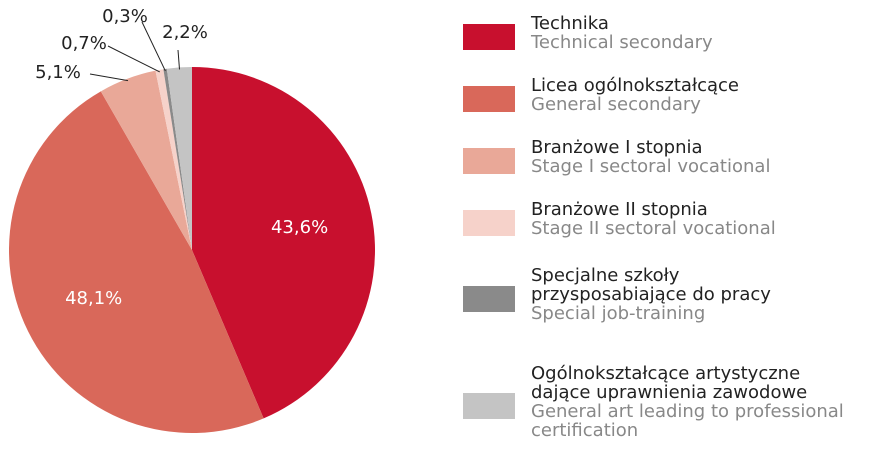 The width and height of the screenshot is (885, 451). What do you see at coordinates (125, 16) in the screenshot?
I see `value-label: 0,3%` at bounding box center [125, 16].